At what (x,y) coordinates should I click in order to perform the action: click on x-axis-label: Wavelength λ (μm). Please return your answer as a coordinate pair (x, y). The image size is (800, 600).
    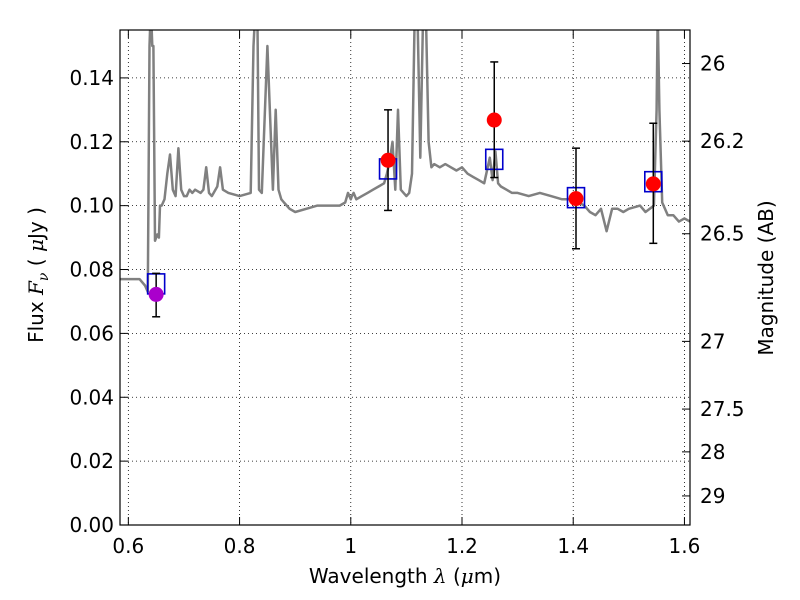
    Looking at the image, I should click on (405, 576).